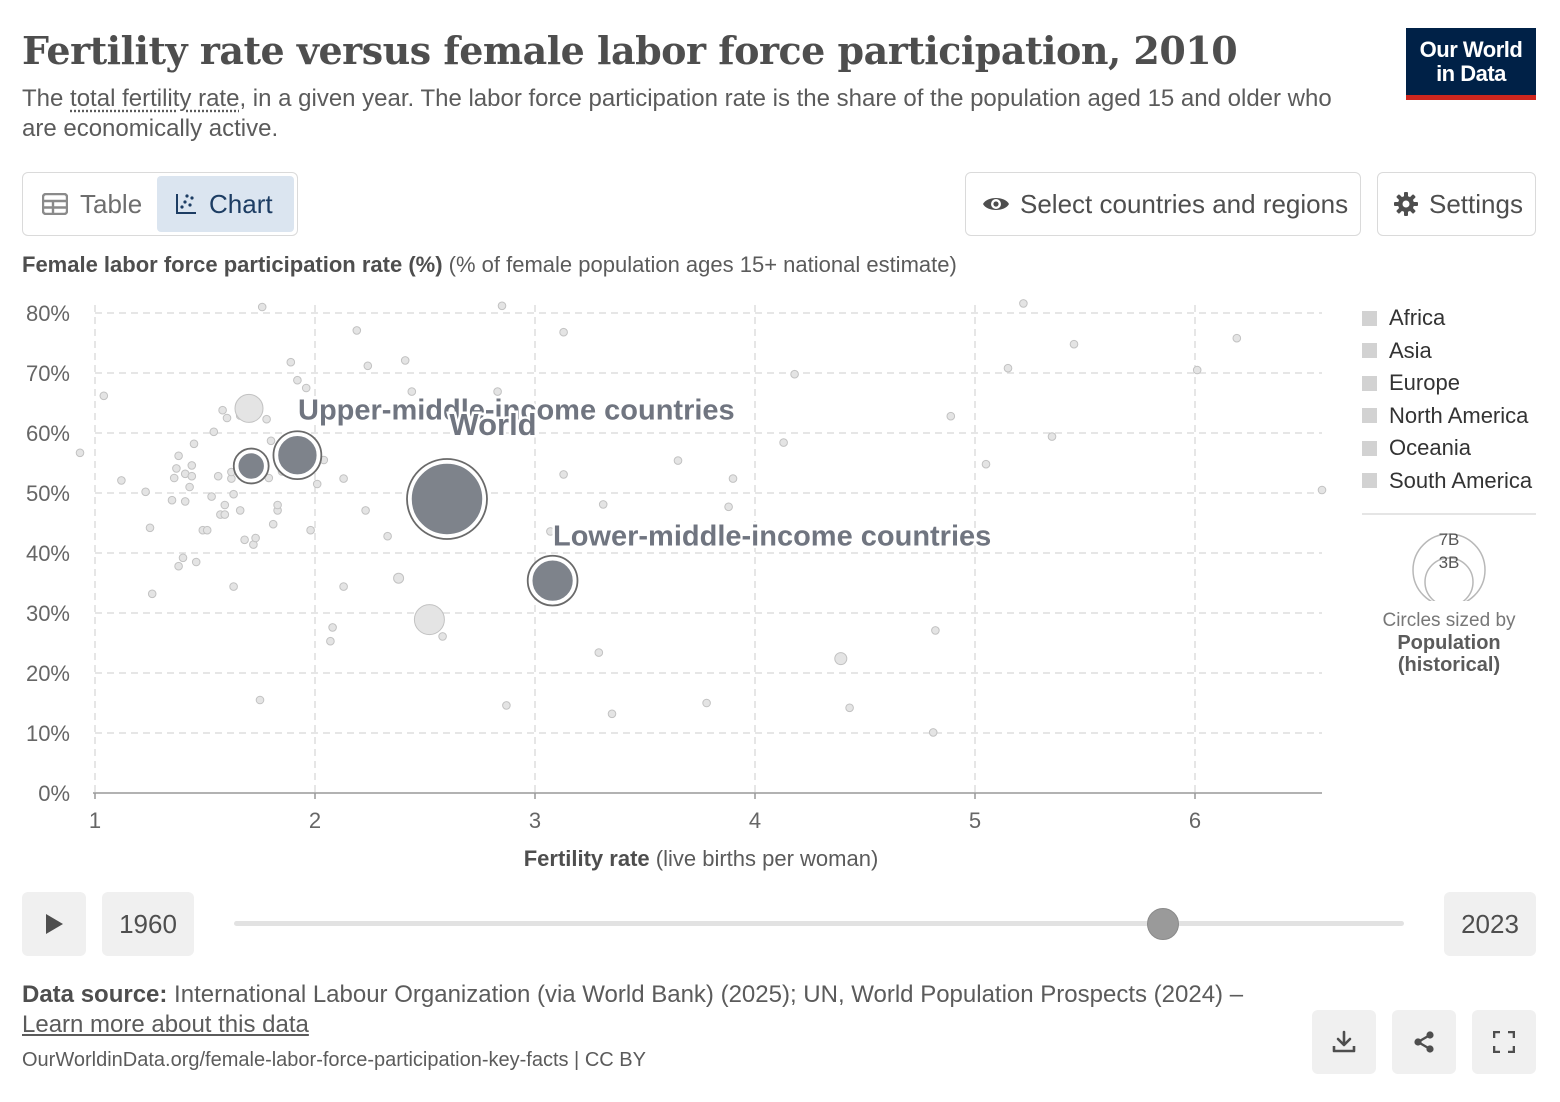 This screenshot has width=1560, height=1102. I want to click on play-button, so click(54, 924).